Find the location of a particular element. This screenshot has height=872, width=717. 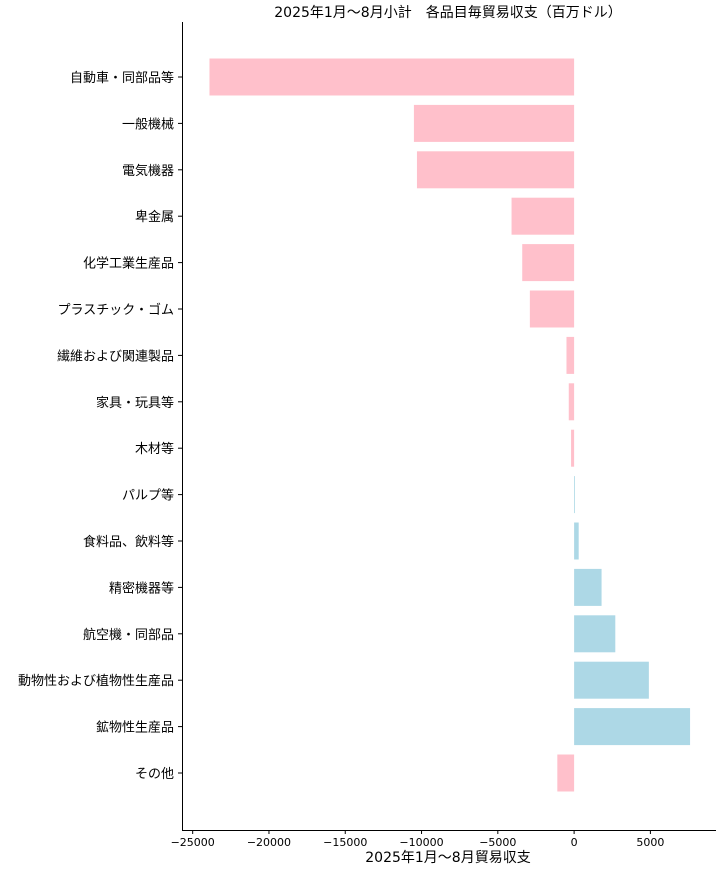

category-label: 動物性および植物性生産品 is located at coordinates (96, 681).